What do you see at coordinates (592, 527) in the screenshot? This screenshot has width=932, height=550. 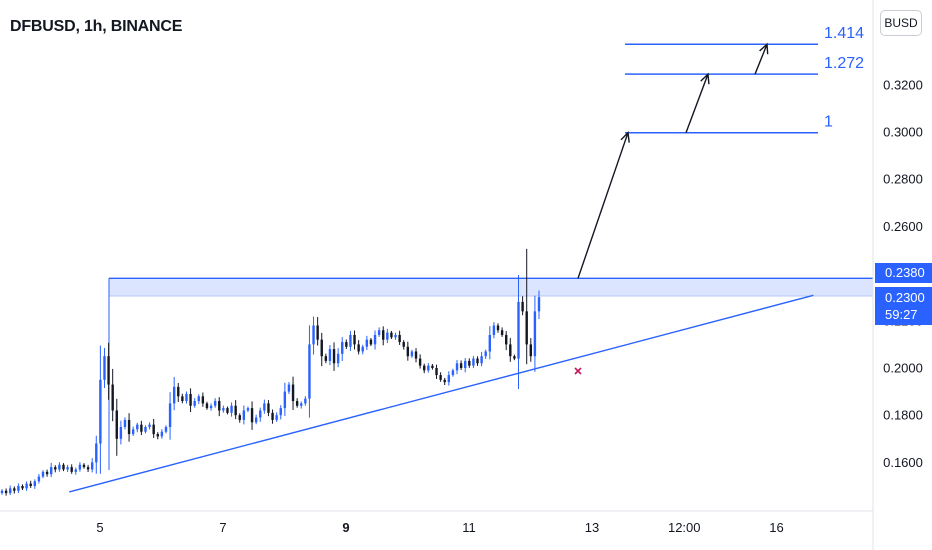 I see `time-tick-label: 13` at bounding box center [592, 527].